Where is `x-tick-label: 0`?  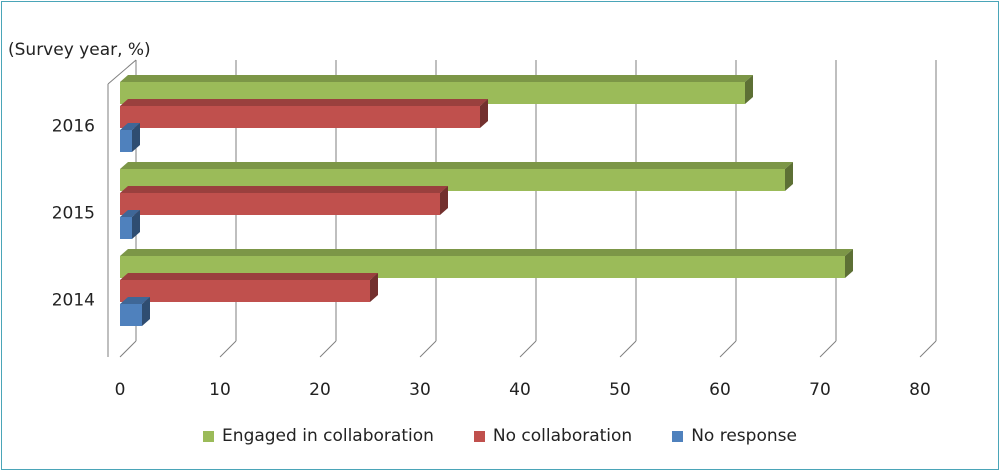 x-tick-label: 0 is located at coordinates (120, 390).